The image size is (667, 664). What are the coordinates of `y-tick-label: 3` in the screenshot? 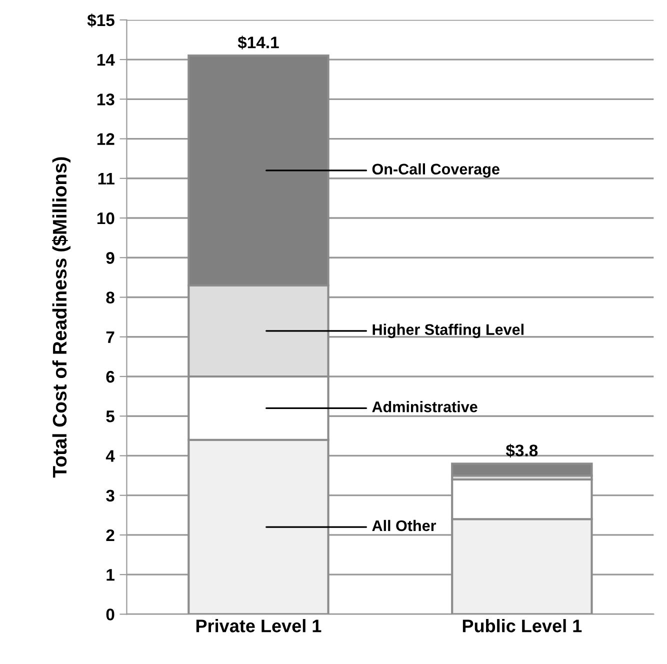 It's located at (110, 496).